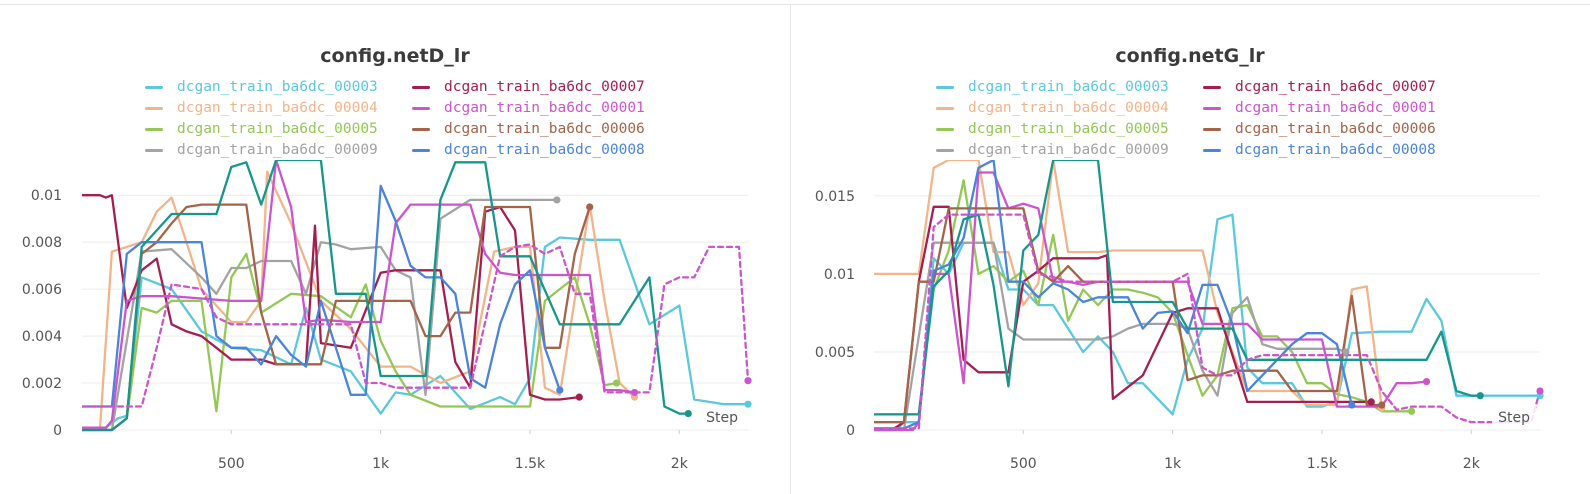  What do you see at coordinates (835, 197) in the screenshot?
I see `y-tick-label: 0.015` at bounding box center [835, 197].